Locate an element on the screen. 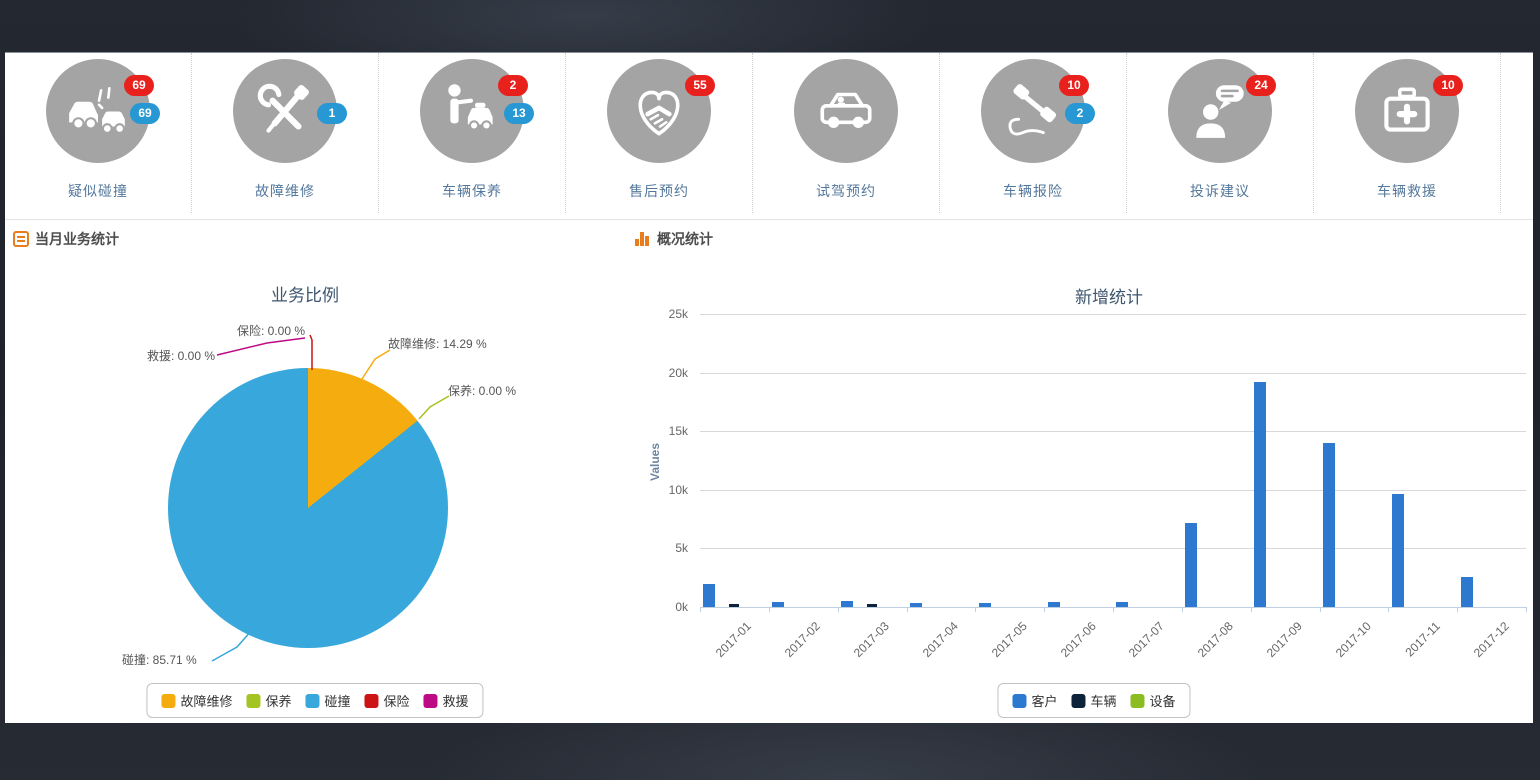  handshake-icon is located at coordinates (659, 111).